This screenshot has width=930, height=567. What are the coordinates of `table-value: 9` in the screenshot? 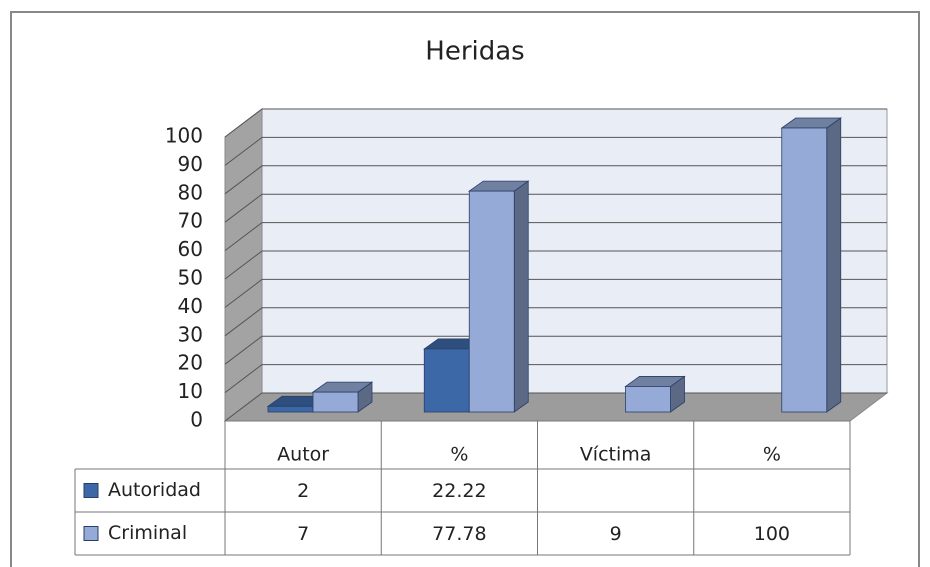 It's located at (616, 534).